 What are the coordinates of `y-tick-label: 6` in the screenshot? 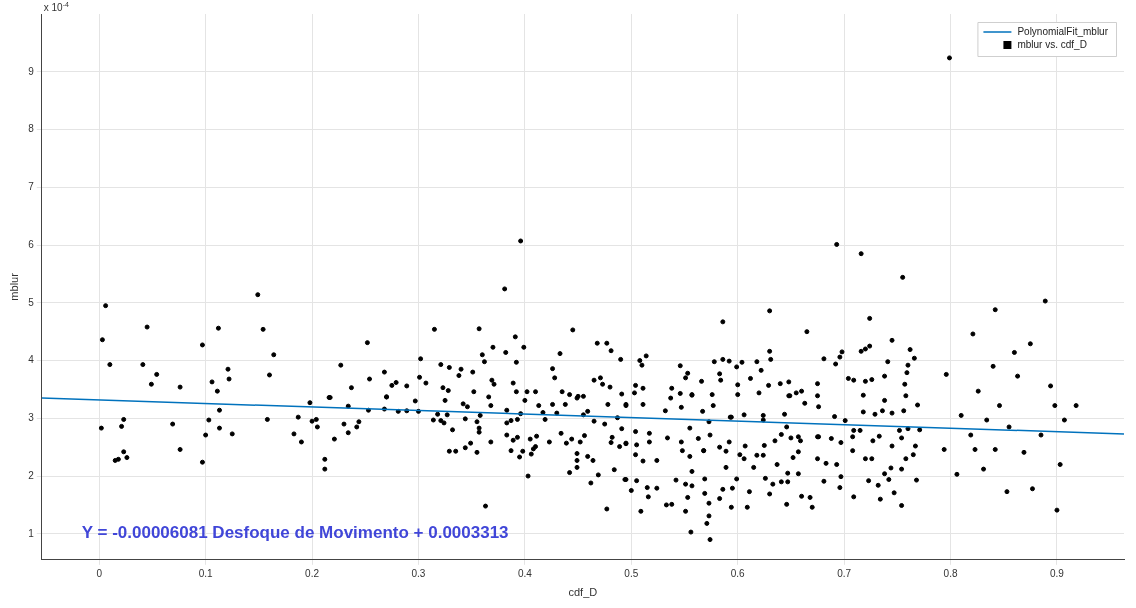 It's located at (31, 244).